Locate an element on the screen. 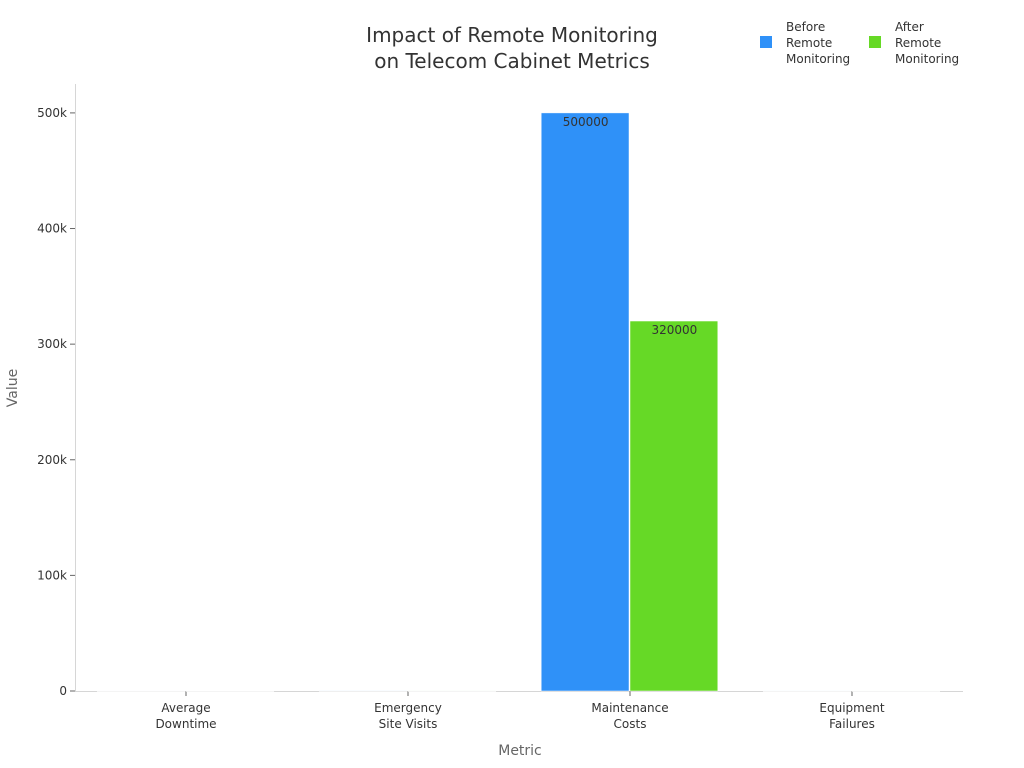 This screenshot has height=768, width=1024. legend-label: Before Remote Monitoring is located at coordinates (818, 43).